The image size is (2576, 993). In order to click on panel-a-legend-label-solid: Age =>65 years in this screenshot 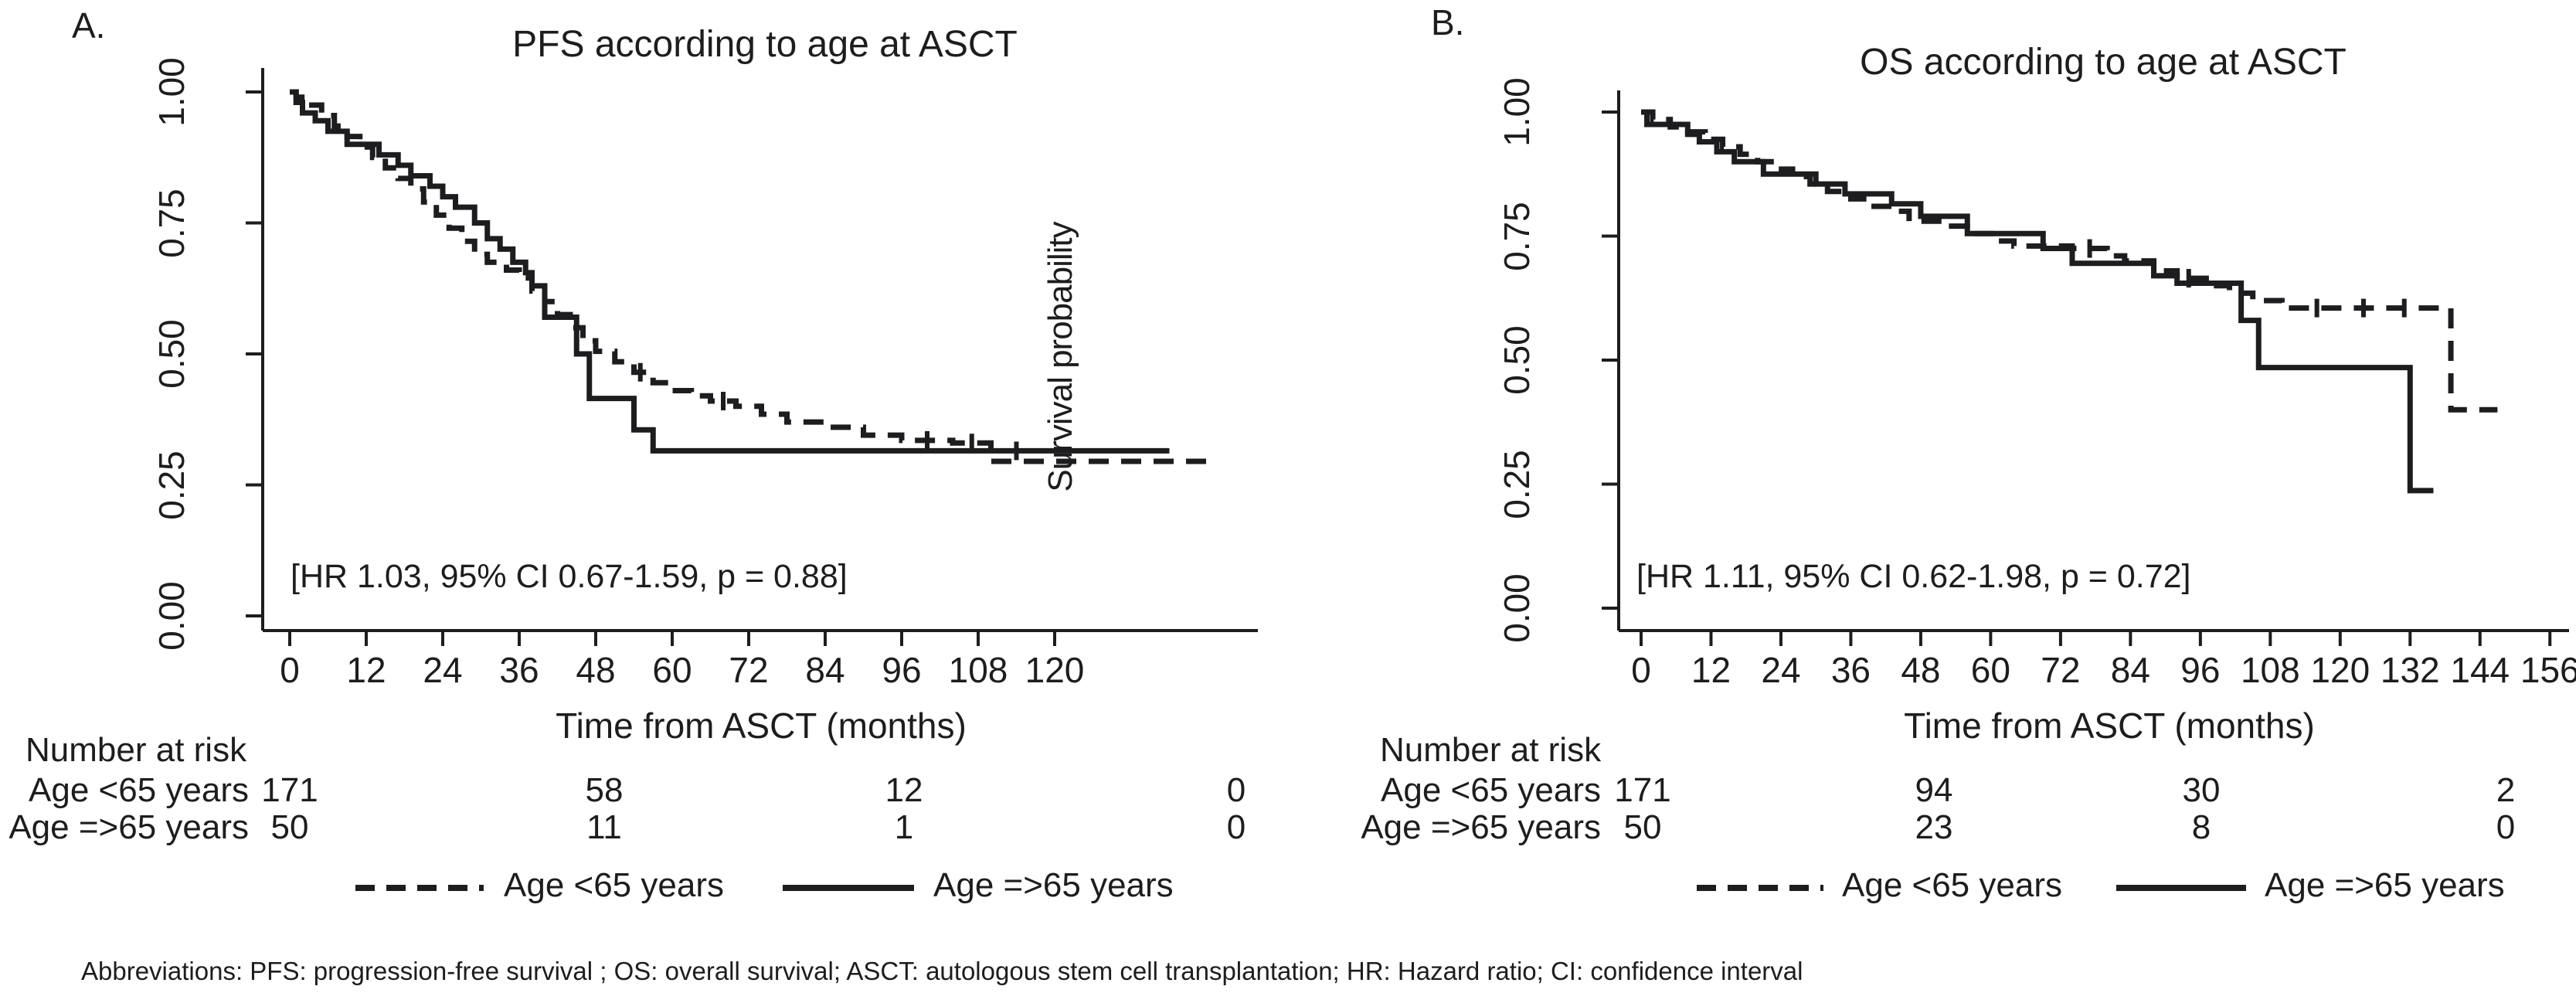, I will do `click(1053, 885)`.